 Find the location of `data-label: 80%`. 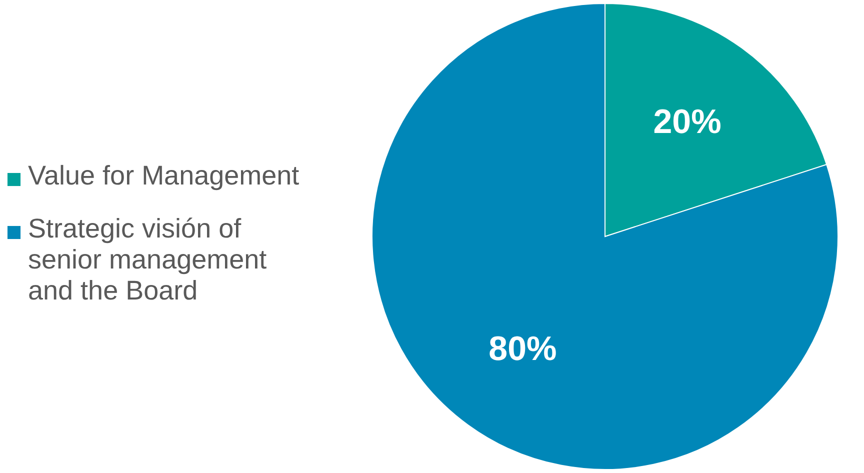

data-label: 80% is located at coordinates (522, 349).